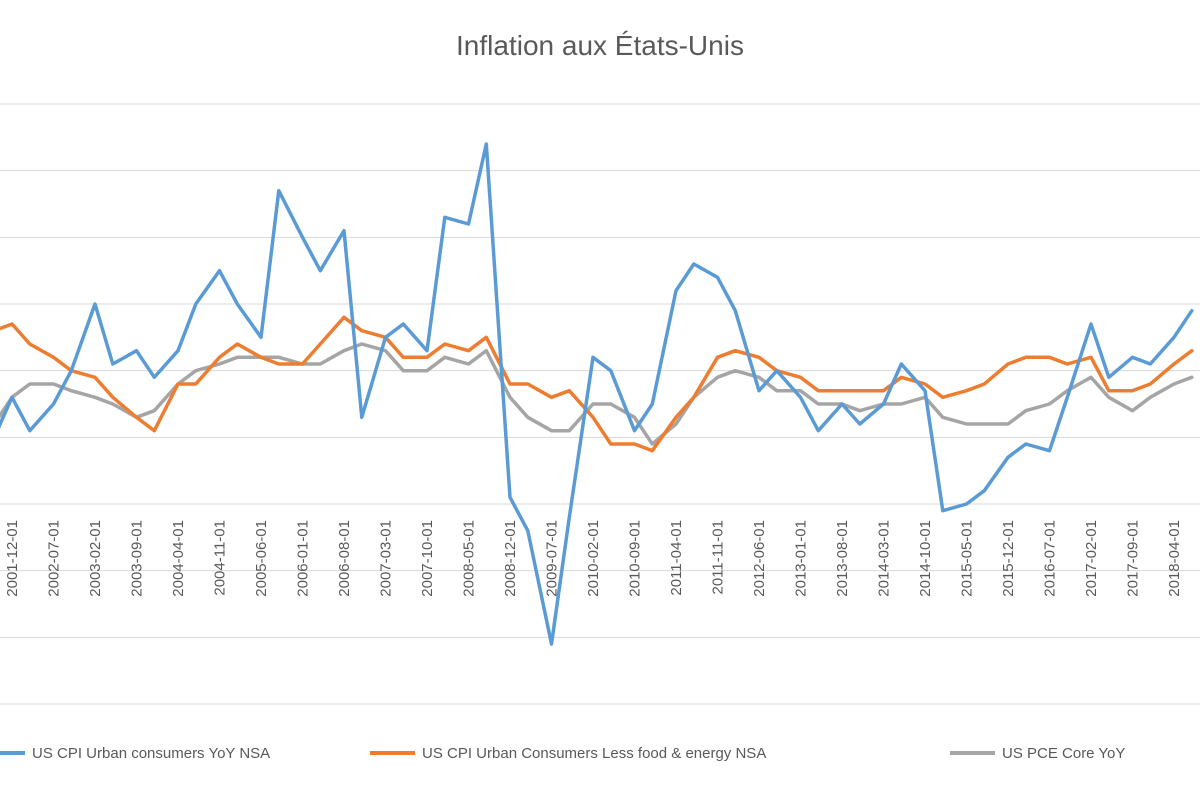 This screenshot has width=1200, height=800. What do you see at coordinates (386, 558) in the screenshot?
I see `x-tick-label: 2007-03-01` at bounding box center [386, 558].